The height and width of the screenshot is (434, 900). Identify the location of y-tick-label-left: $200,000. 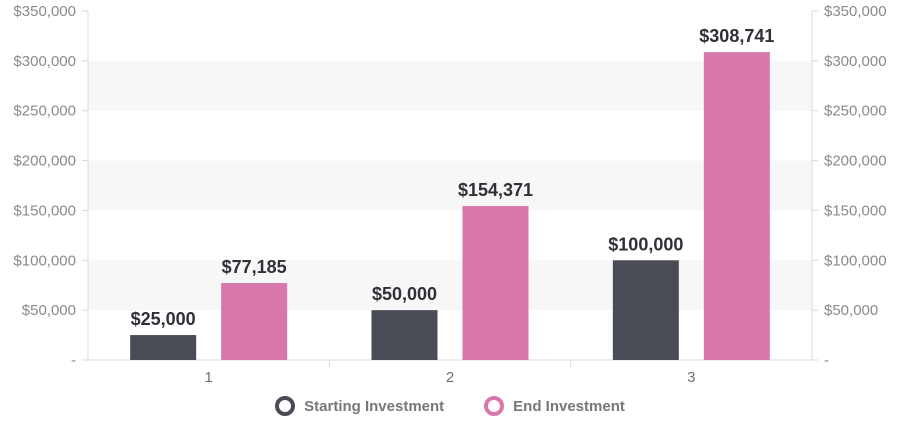
(44, 161).